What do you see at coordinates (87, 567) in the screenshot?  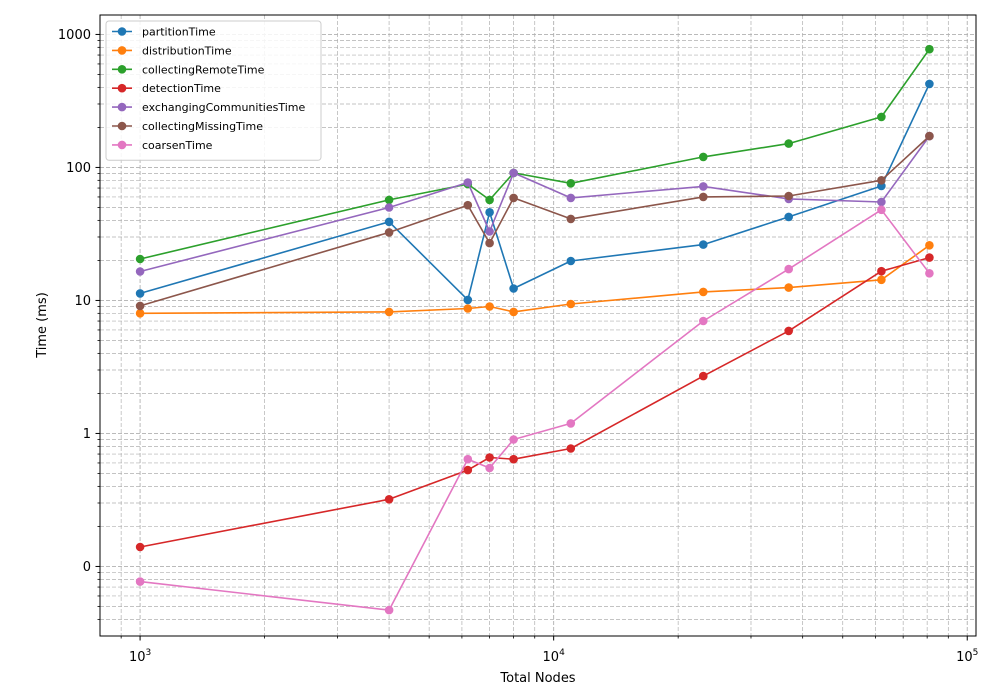 I see `y-tick-label: 0` at bounding box center [87, 567].